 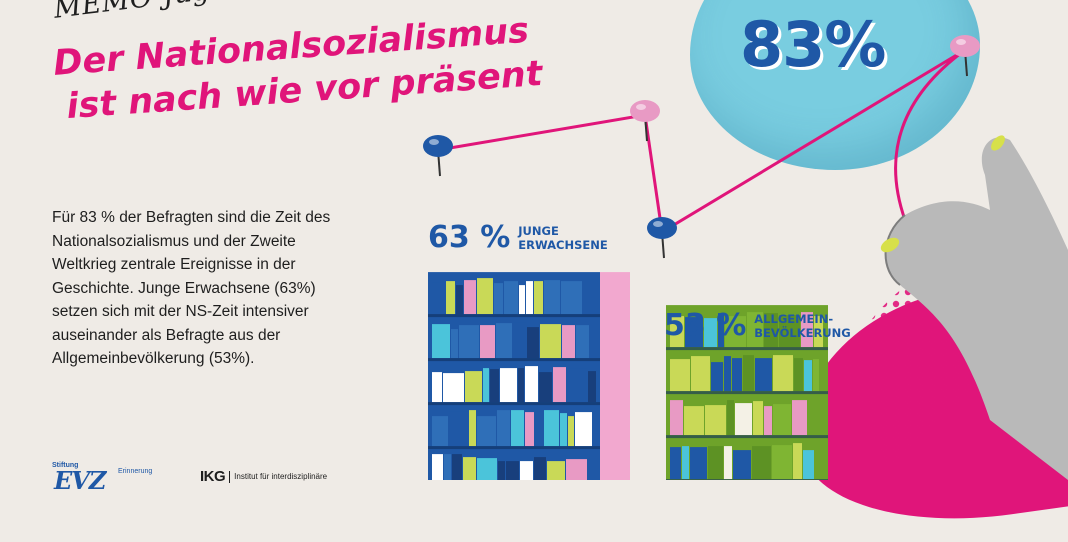 What do you see at coordinates (213, 476) in the screenshot?
I see `logo-mark: IKG` at bounding box center [213, 476].